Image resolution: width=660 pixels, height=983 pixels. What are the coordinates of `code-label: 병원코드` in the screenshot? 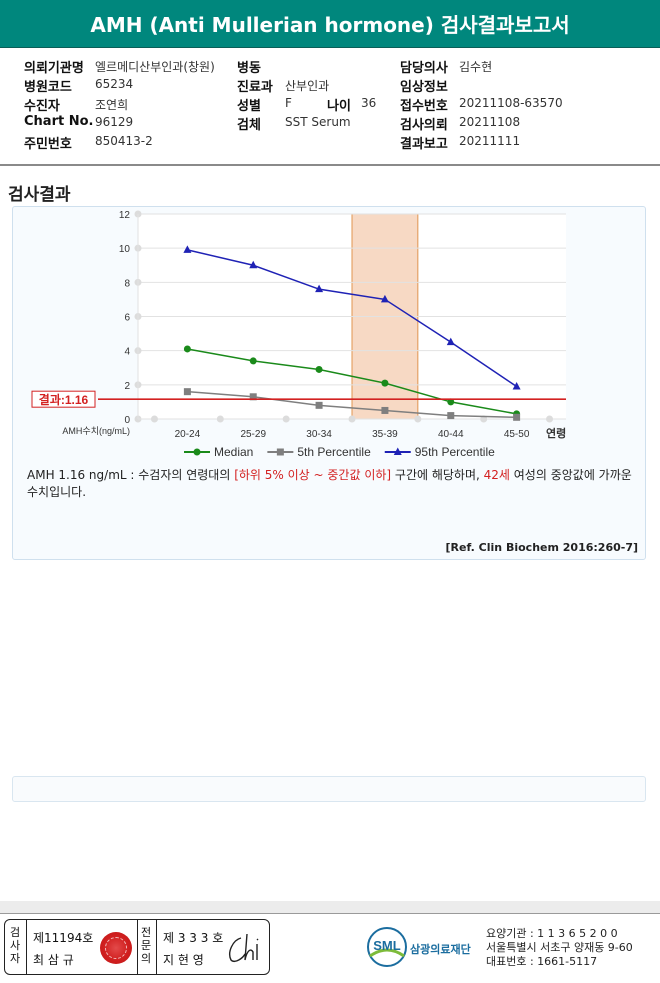 It's located at (48, 87).